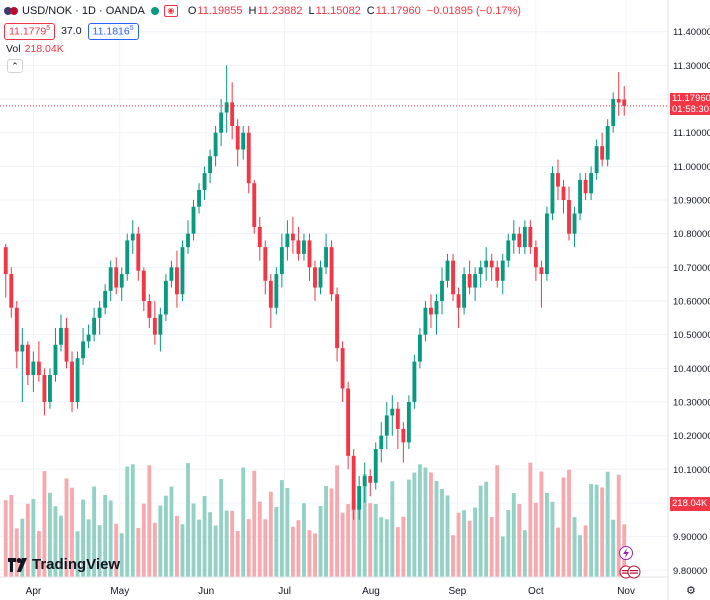  I want to click on high-label: H, so click(252, 11).